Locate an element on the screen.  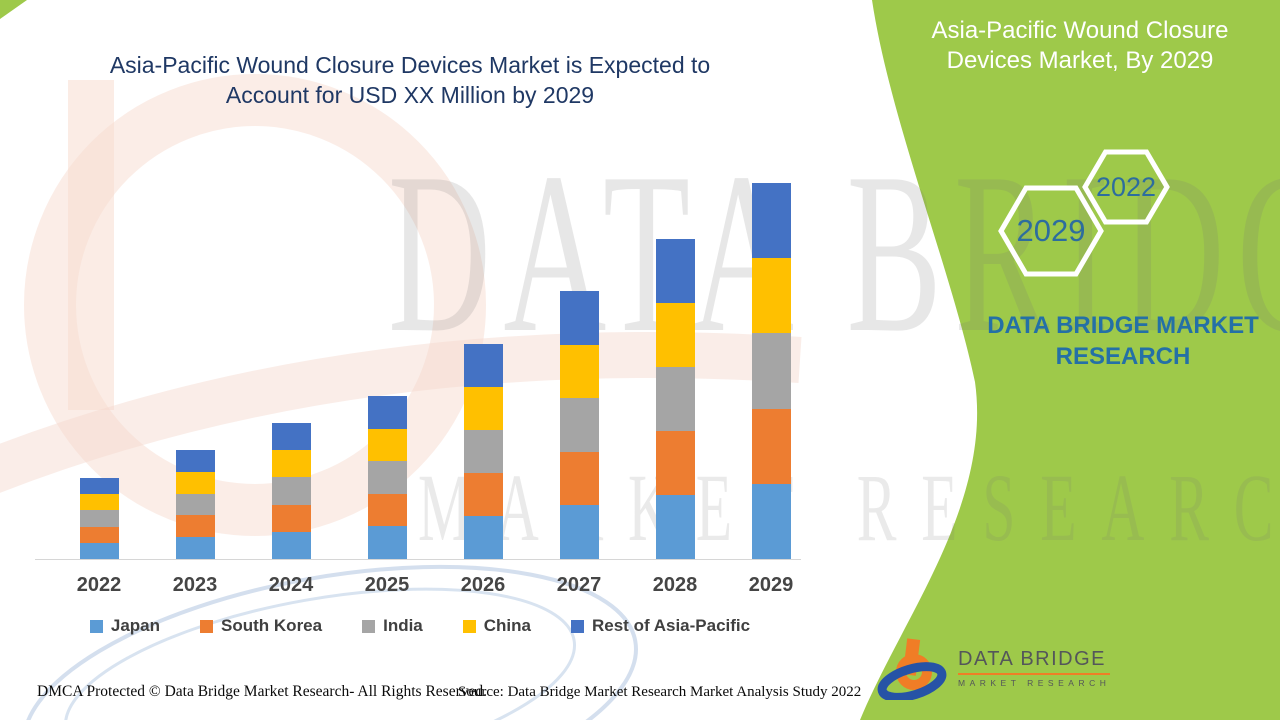
bar-segment-rest-of-asia-pacific-2026 is located at coordinates (483, 365).